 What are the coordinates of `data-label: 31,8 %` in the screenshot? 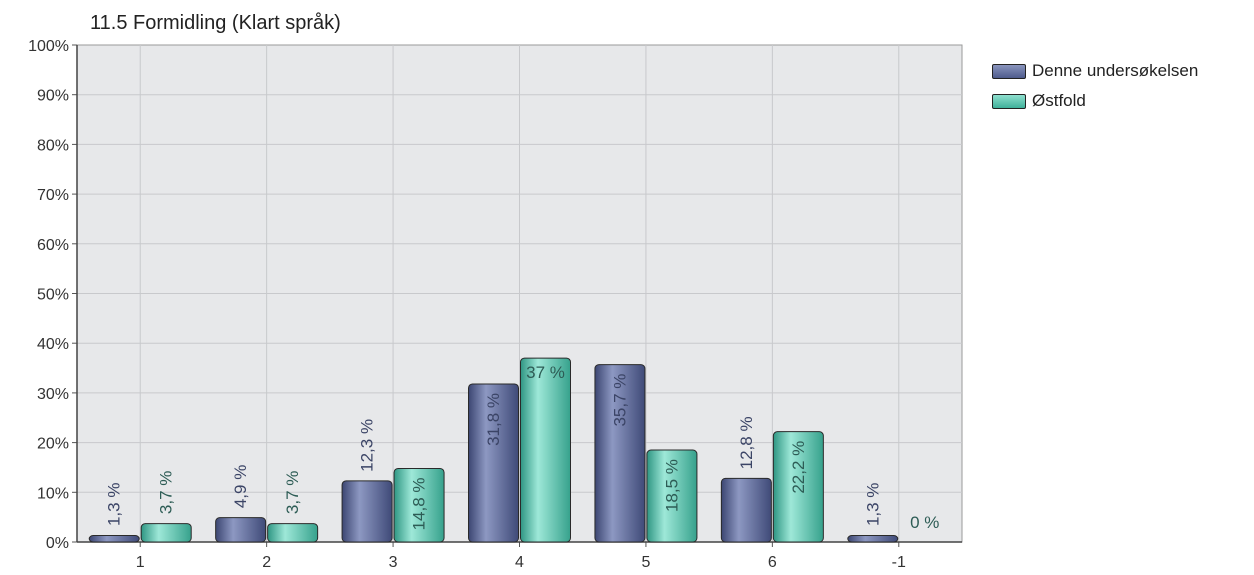 It's located at (493, 419).